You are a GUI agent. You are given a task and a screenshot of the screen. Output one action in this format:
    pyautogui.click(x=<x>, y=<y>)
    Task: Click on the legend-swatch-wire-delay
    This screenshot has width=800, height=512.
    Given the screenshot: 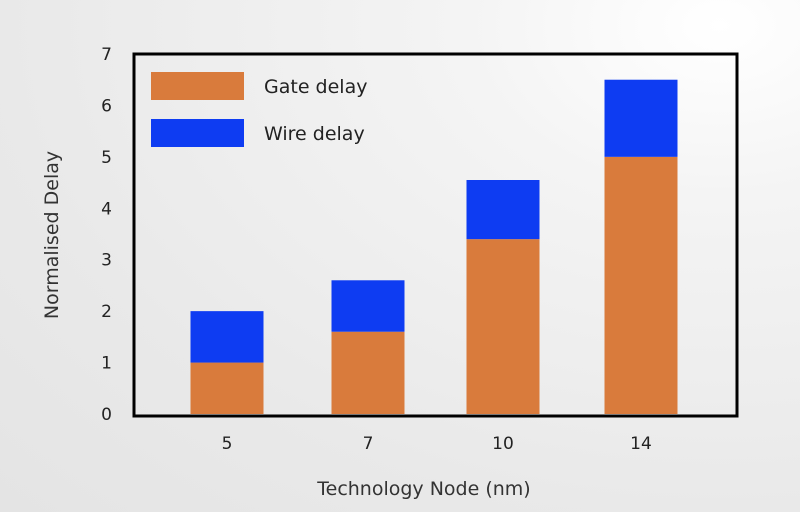 What is the action you would take?
    pyautogui.click(x=197, y=133)
    